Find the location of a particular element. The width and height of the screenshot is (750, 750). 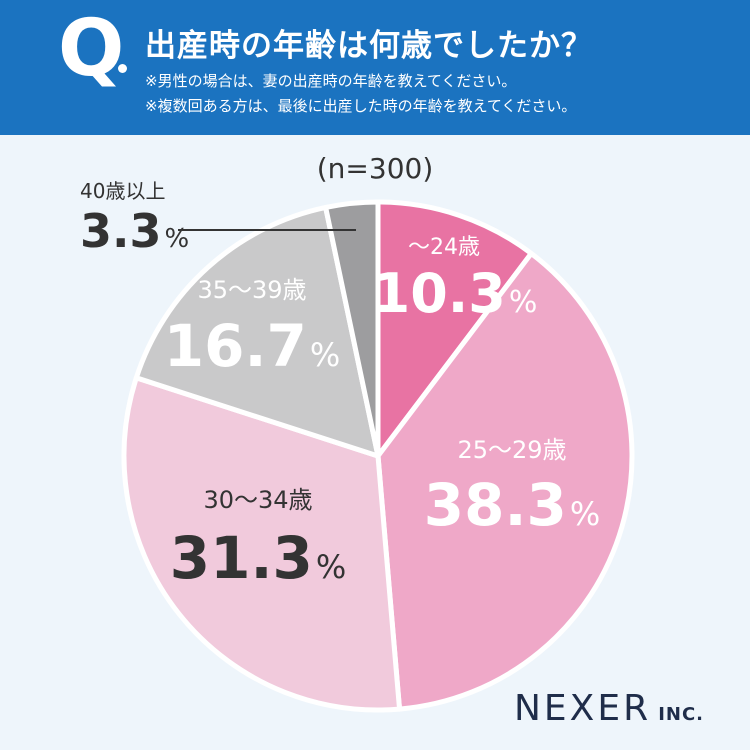

slice-label-1: ～24歳 is located at coordinates (444, 247).